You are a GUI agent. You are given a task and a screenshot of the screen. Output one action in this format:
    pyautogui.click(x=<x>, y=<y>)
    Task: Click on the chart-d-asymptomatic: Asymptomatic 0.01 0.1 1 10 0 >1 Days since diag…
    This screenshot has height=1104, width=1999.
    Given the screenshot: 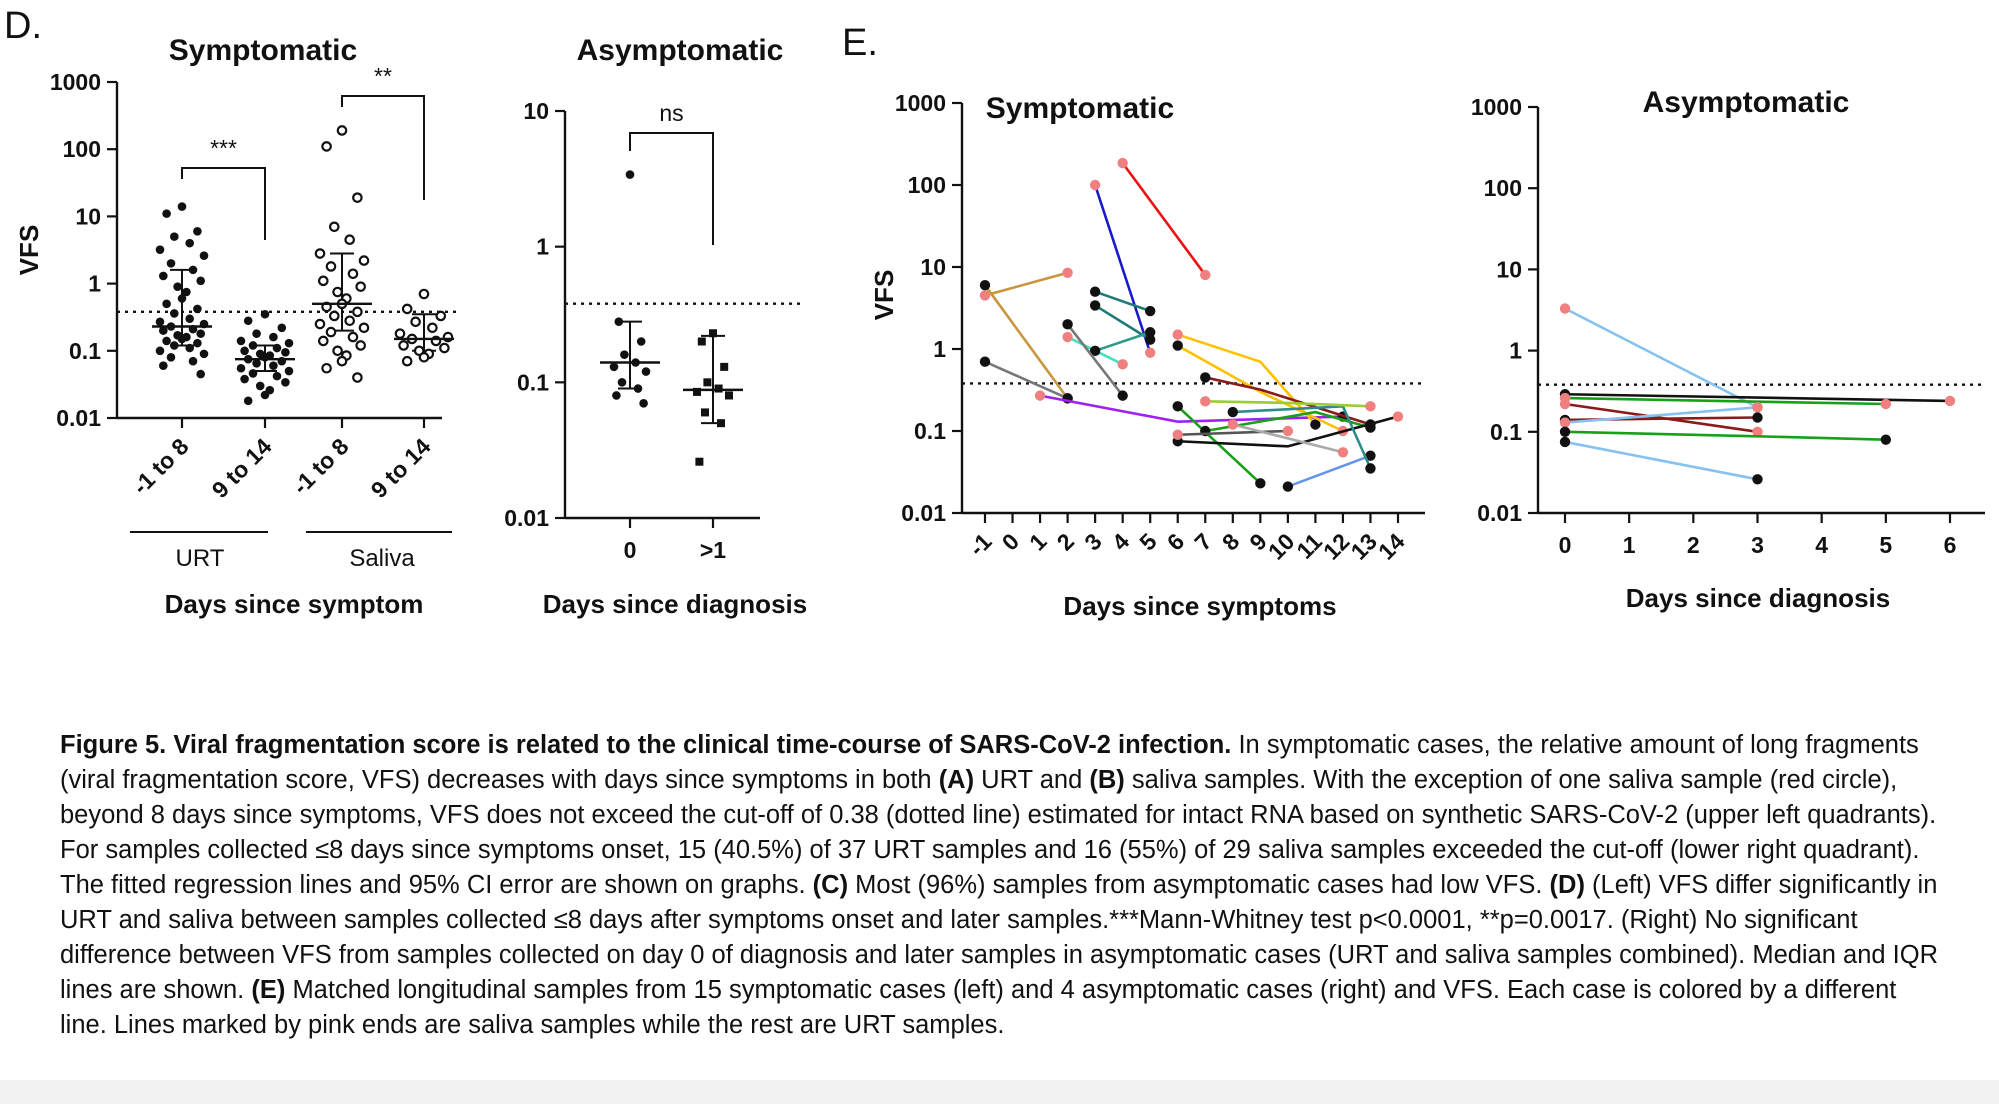 What is the action you would take?
    pyautogui.click(x=655, y=326)
    